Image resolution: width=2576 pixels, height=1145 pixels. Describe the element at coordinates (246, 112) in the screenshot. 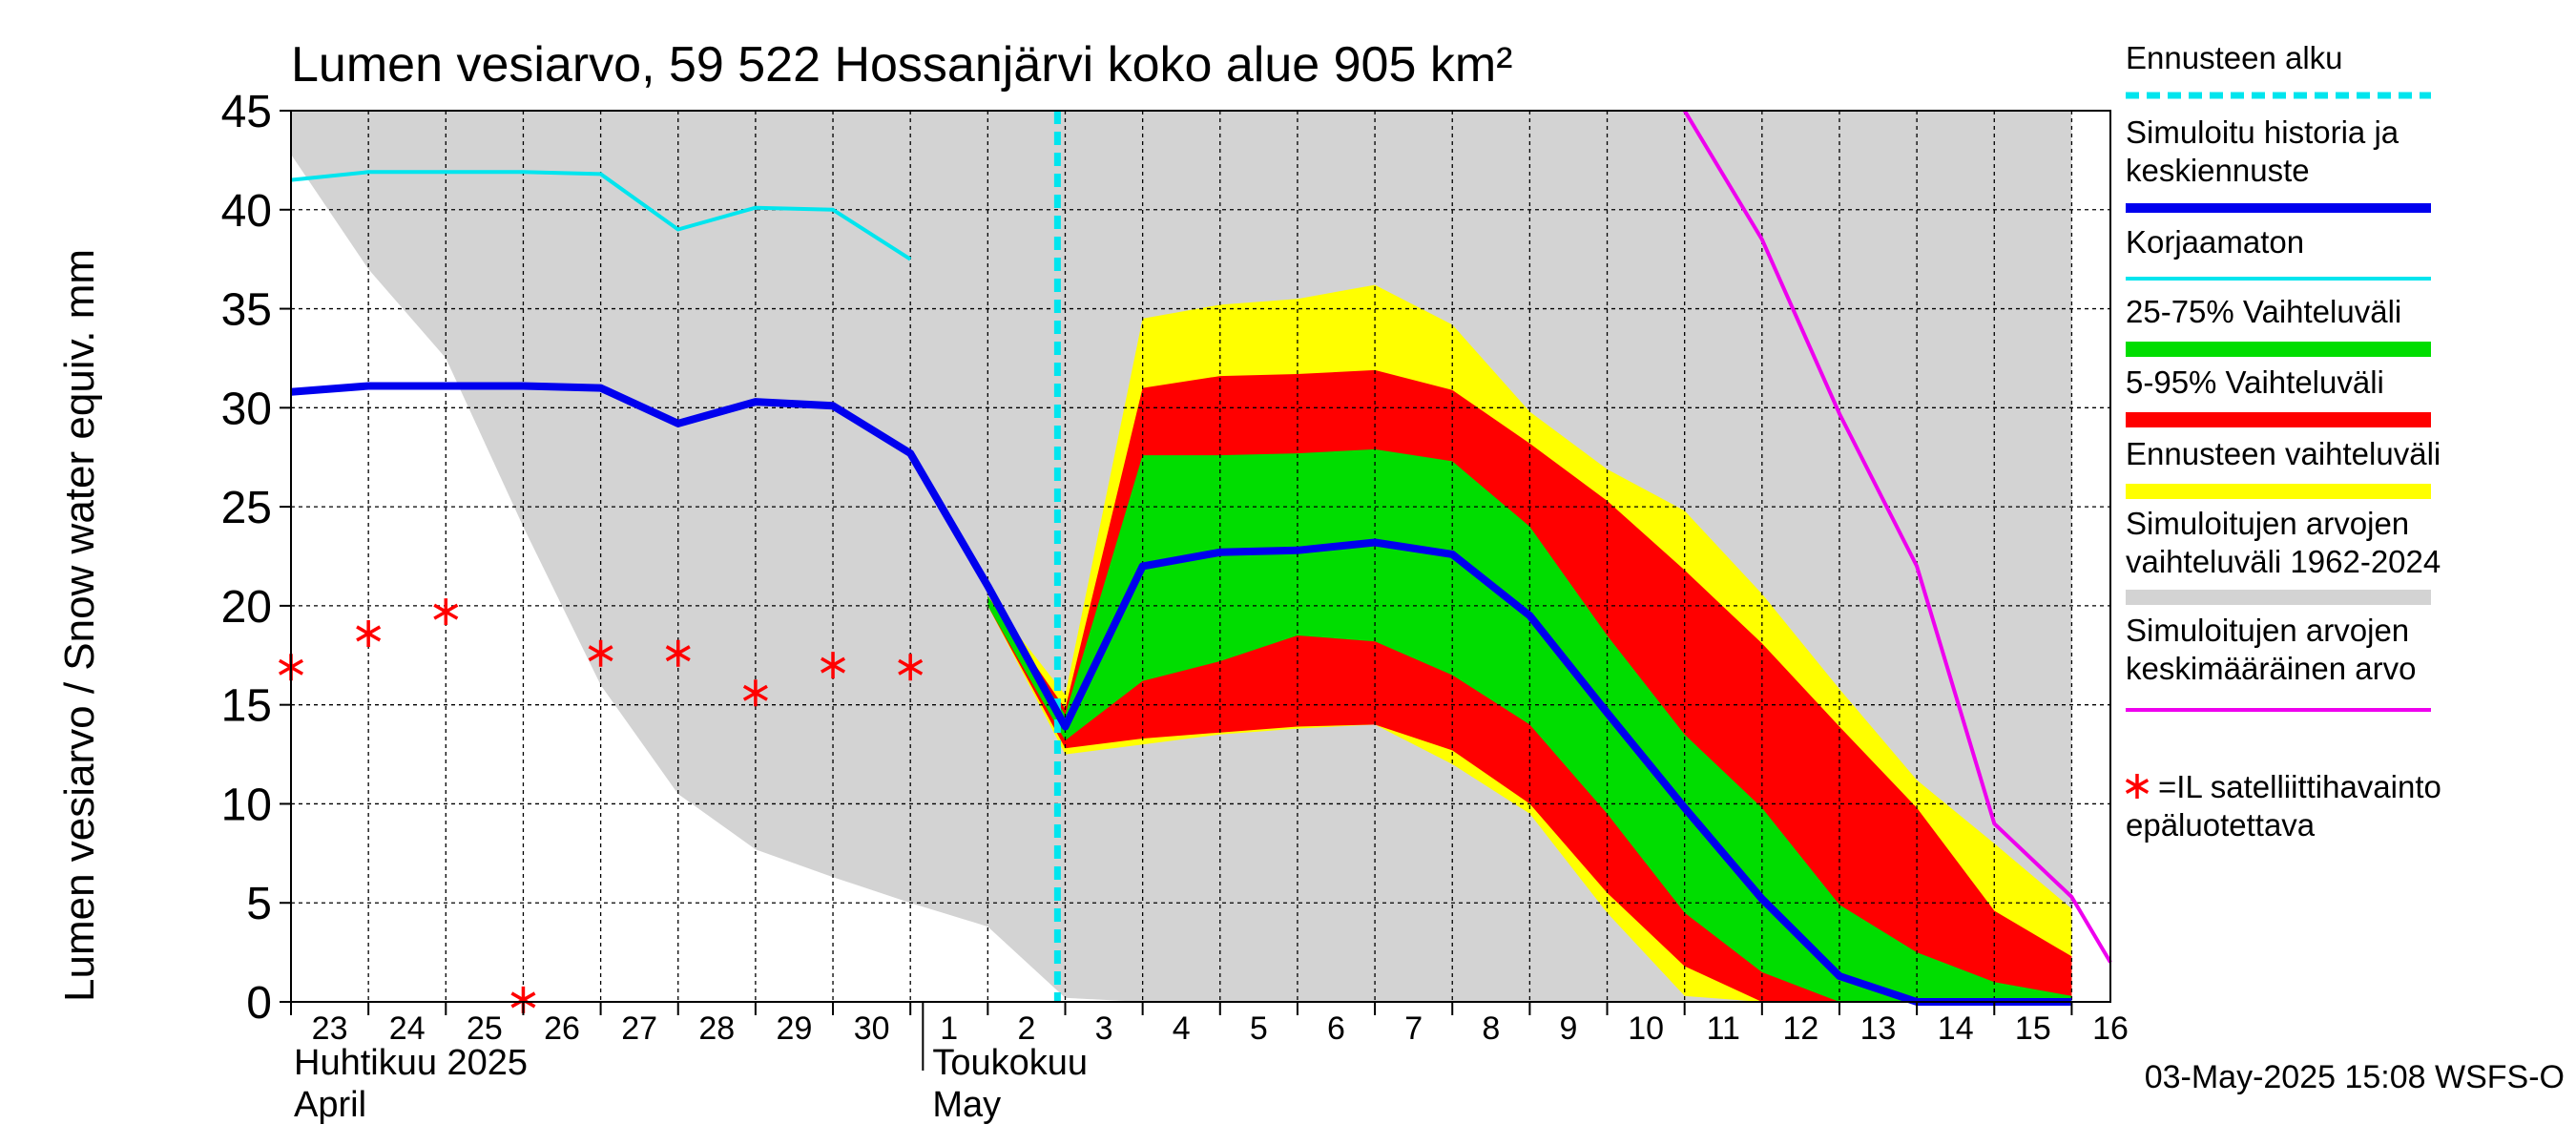

I see `y-tick-label: 45` at that location.